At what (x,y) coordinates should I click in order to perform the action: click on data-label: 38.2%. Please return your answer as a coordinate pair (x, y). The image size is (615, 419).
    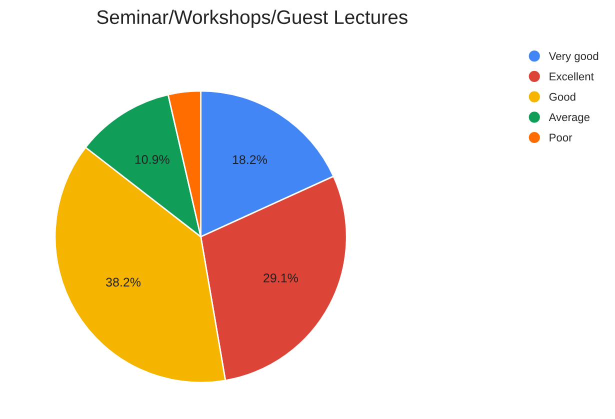
    Looking at the image, I should click on (123, 282).